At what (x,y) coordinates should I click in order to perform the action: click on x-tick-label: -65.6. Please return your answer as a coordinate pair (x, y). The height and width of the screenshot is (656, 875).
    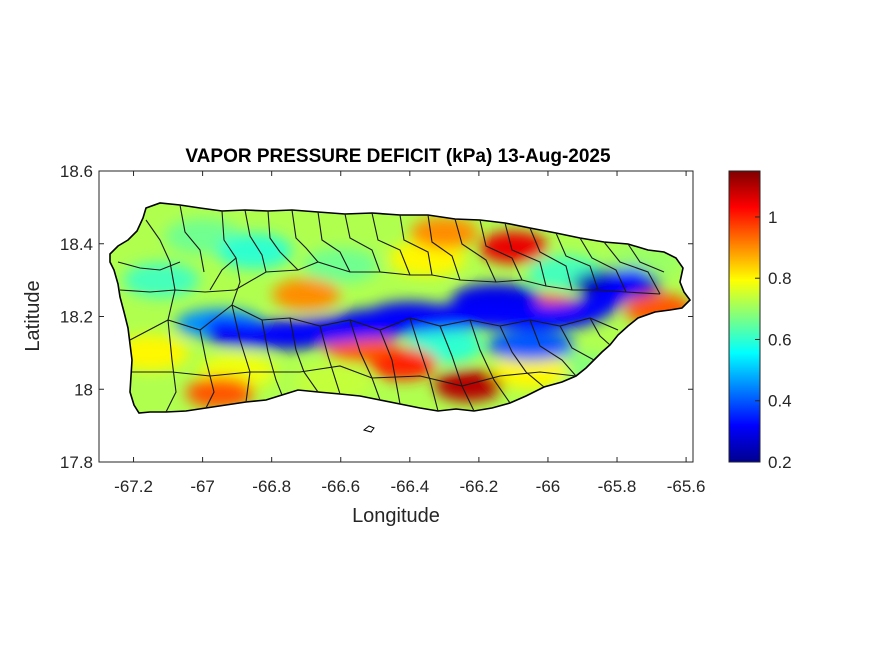
    Looking at the image, I should click on (686, 486).